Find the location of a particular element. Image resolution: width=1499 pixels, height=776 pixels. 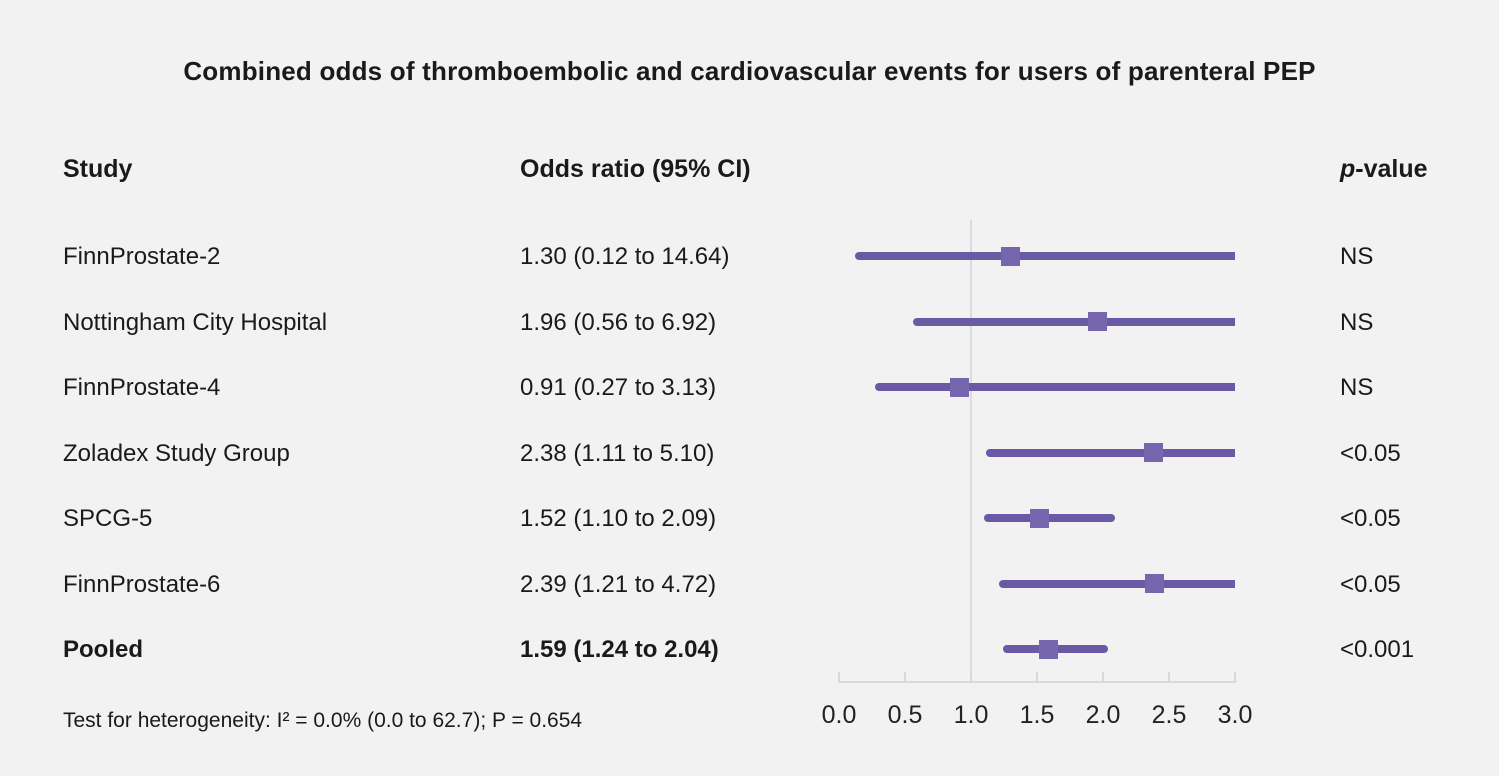

p-value-italic-p: p is located at coordinates (1348, 169).